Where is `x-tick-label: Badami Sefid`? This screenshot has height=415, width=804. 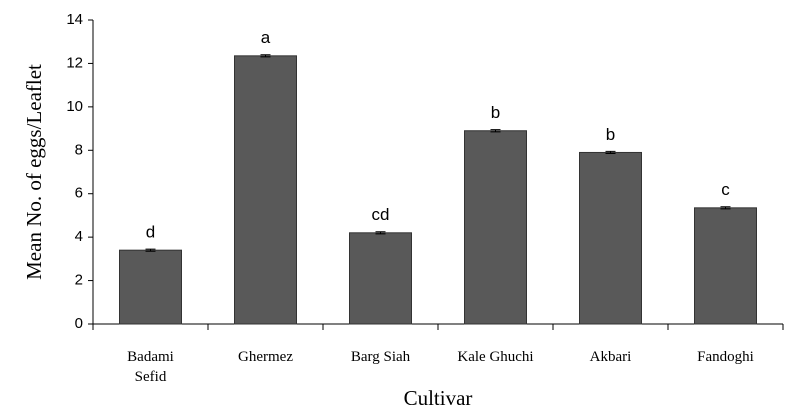
x-tick-label: Badami Sefid is located at coordinates (150, 367).